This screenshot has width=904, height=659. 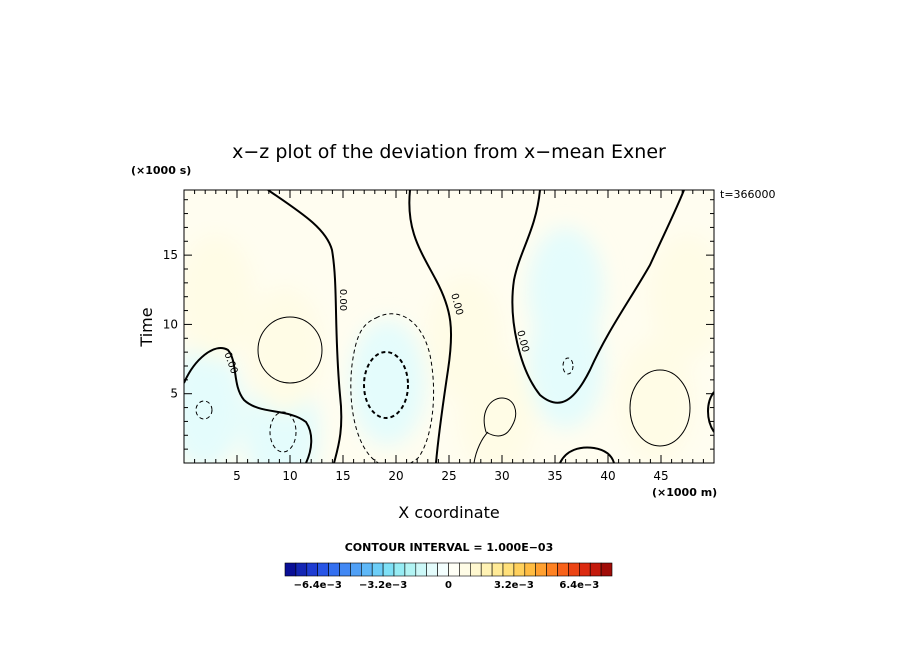 I want to click on positive-contours, so click(x=474, y=389).